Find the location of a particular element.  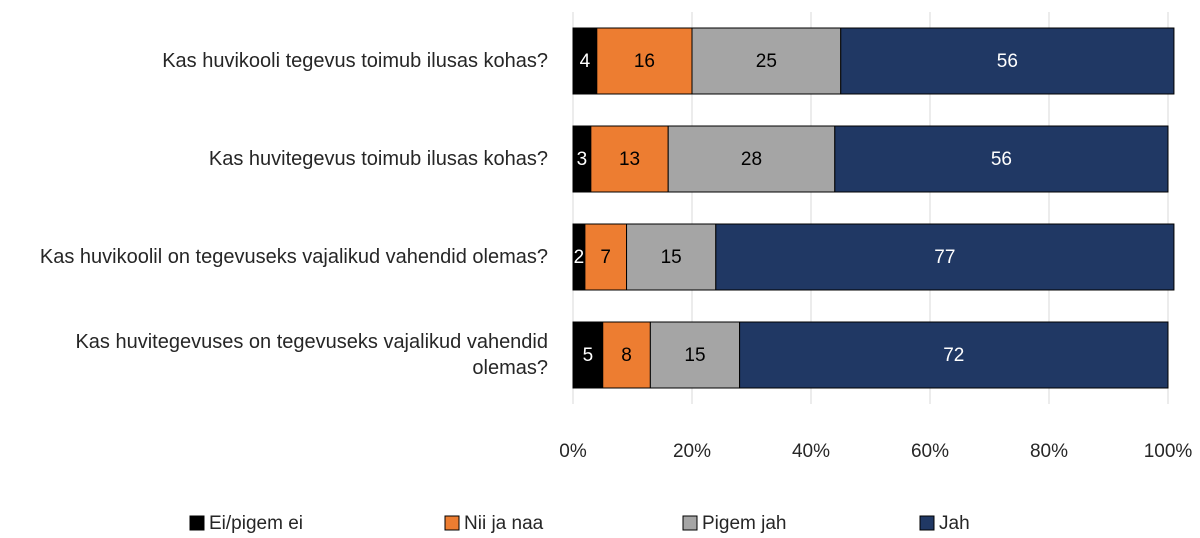

data-label: 28 is located at coordinates (751, 159).